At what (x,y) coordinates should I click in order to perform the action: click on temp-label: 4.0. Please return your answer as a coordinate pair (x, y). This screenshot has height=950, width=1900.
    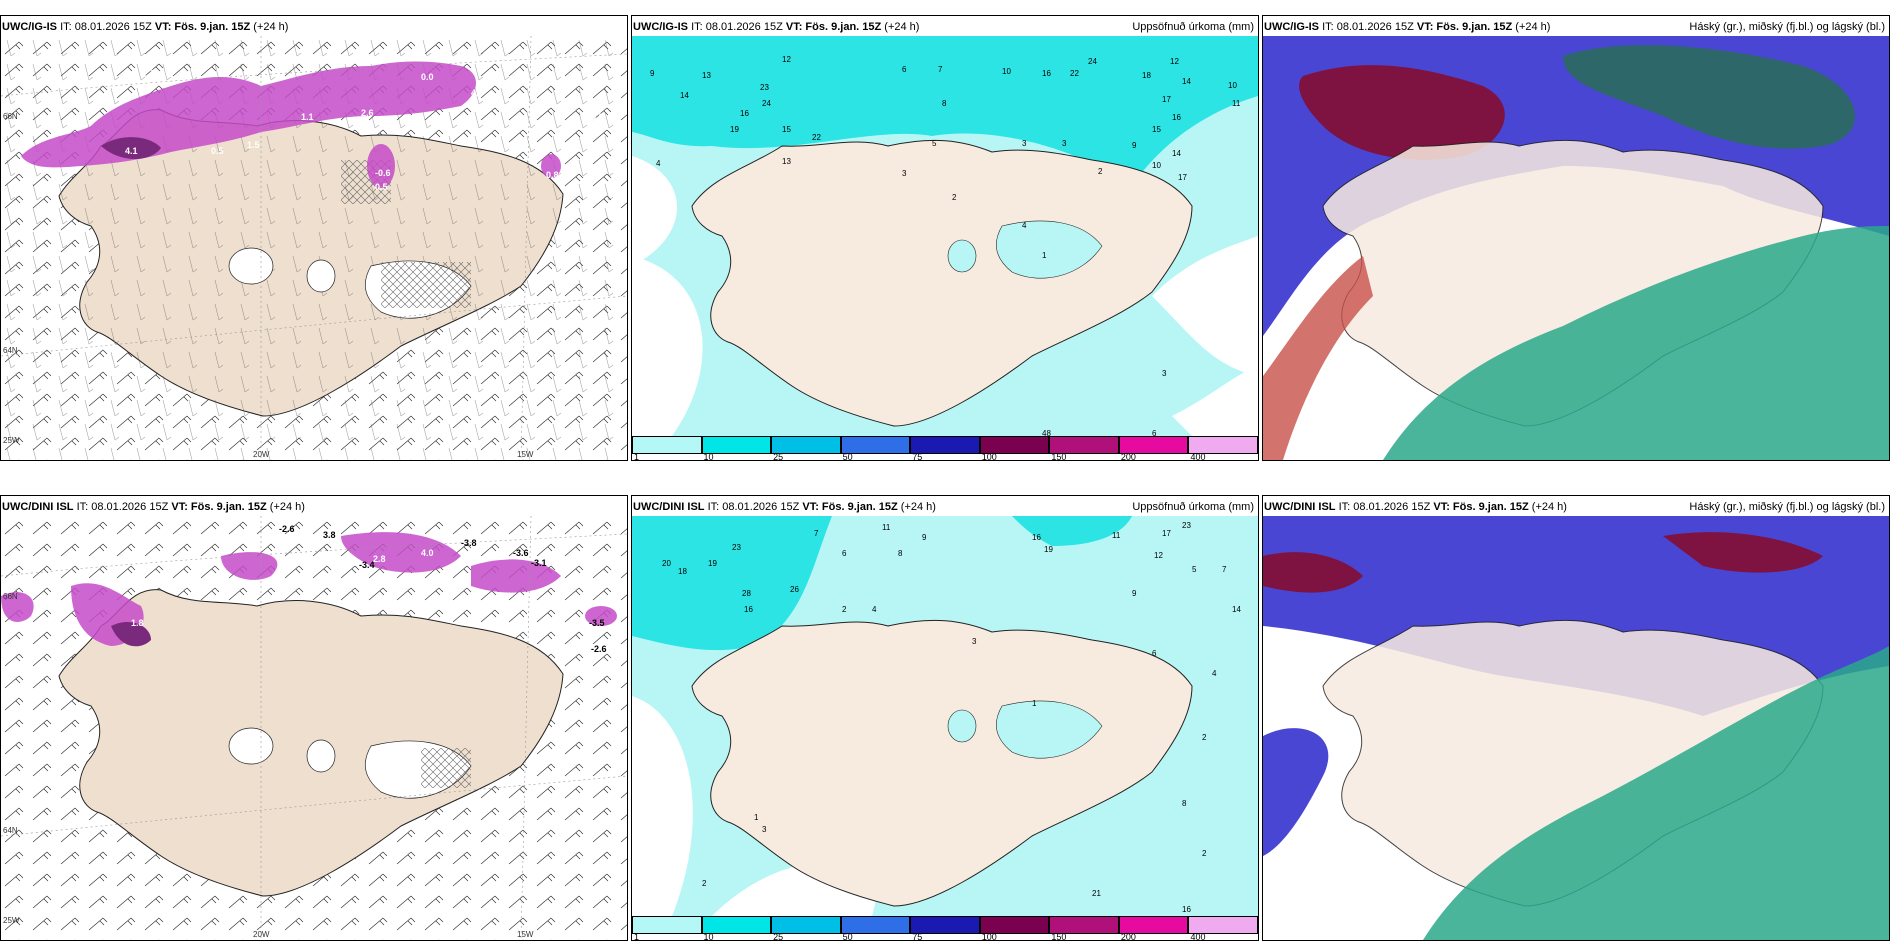
    Looking at the image, I should click on (477, 93).